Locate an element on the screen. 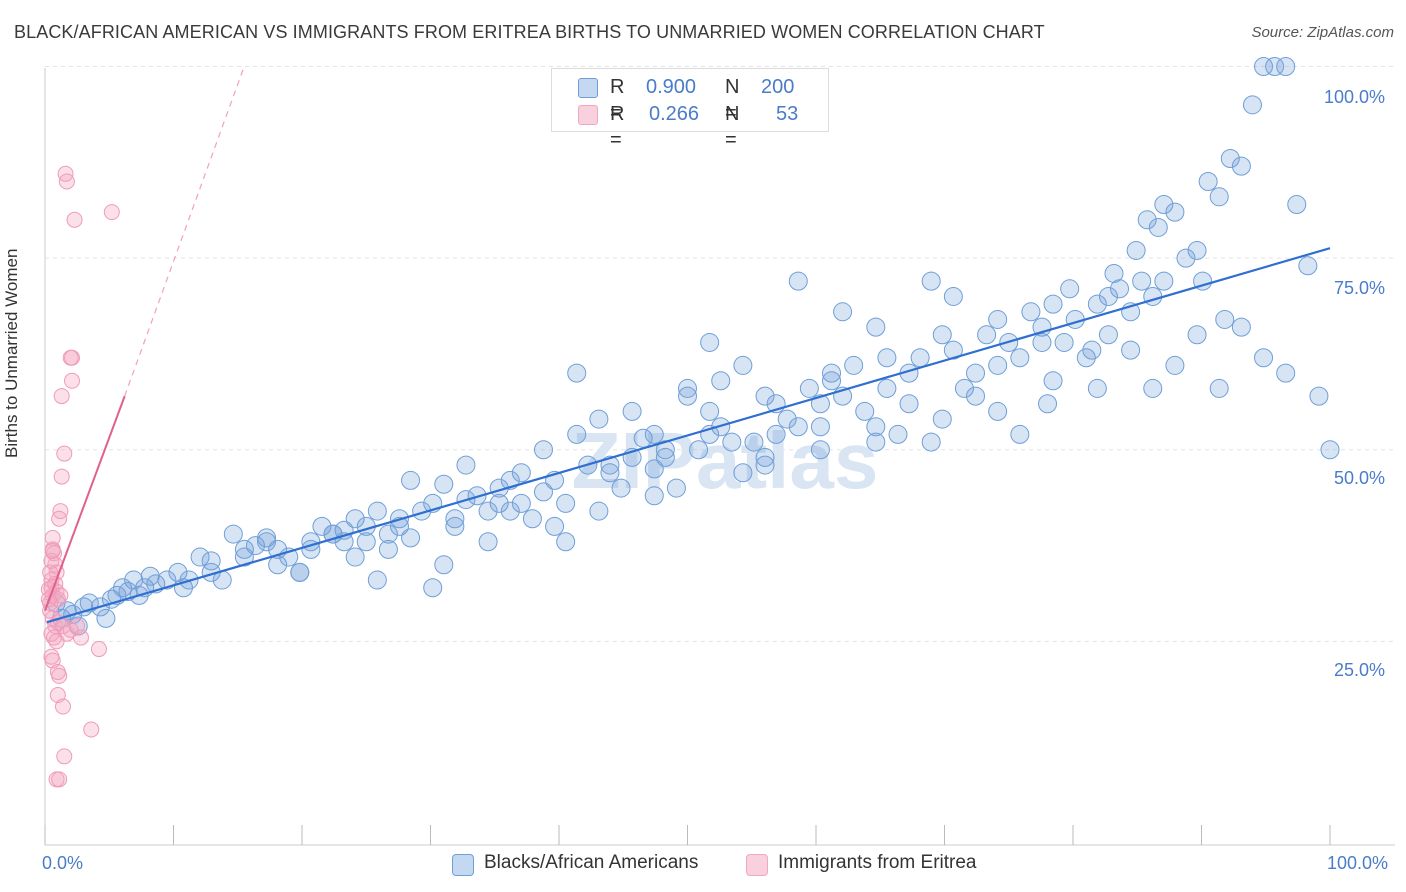 Image resolution: width=1406 pixels, height=892 pixels. x-tick-label: 100.0% is located at coordinates (1358, 863).